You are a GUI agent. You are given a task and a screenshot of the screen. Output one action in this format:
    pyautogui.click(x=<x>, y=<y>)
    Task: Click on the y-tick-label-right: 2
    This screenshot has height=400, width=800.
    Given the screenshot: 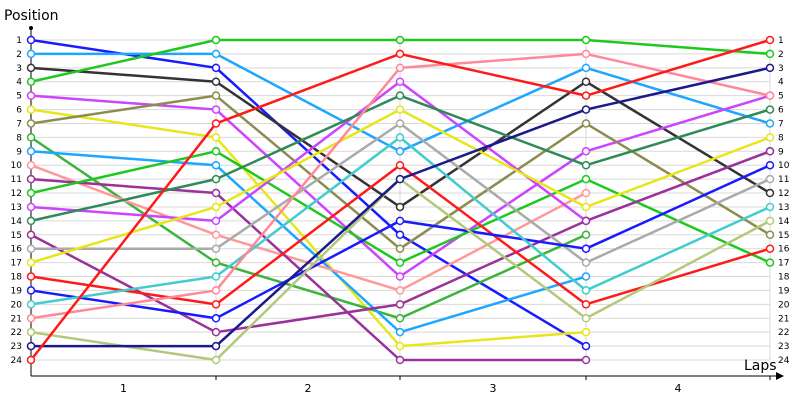 What is the action you would take?
    pyautogui.click(x=781, y=55)
    